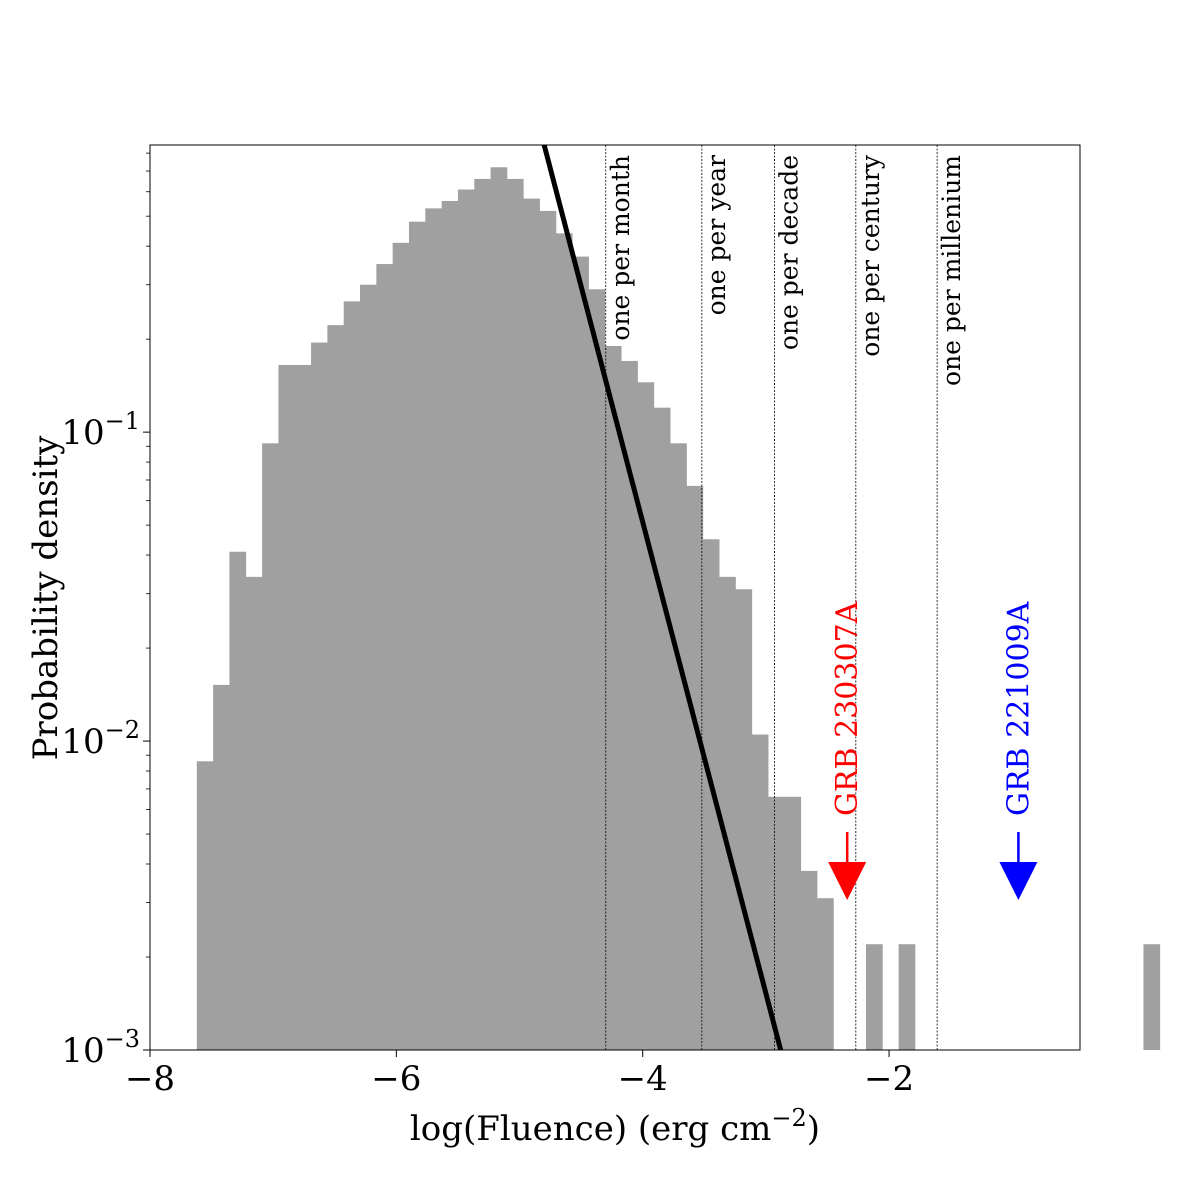  What do you see at coordinates (100, 430) in the screenshot?
I see `y-tick-label: 10⁻¹` at bounding box center [100, 430].